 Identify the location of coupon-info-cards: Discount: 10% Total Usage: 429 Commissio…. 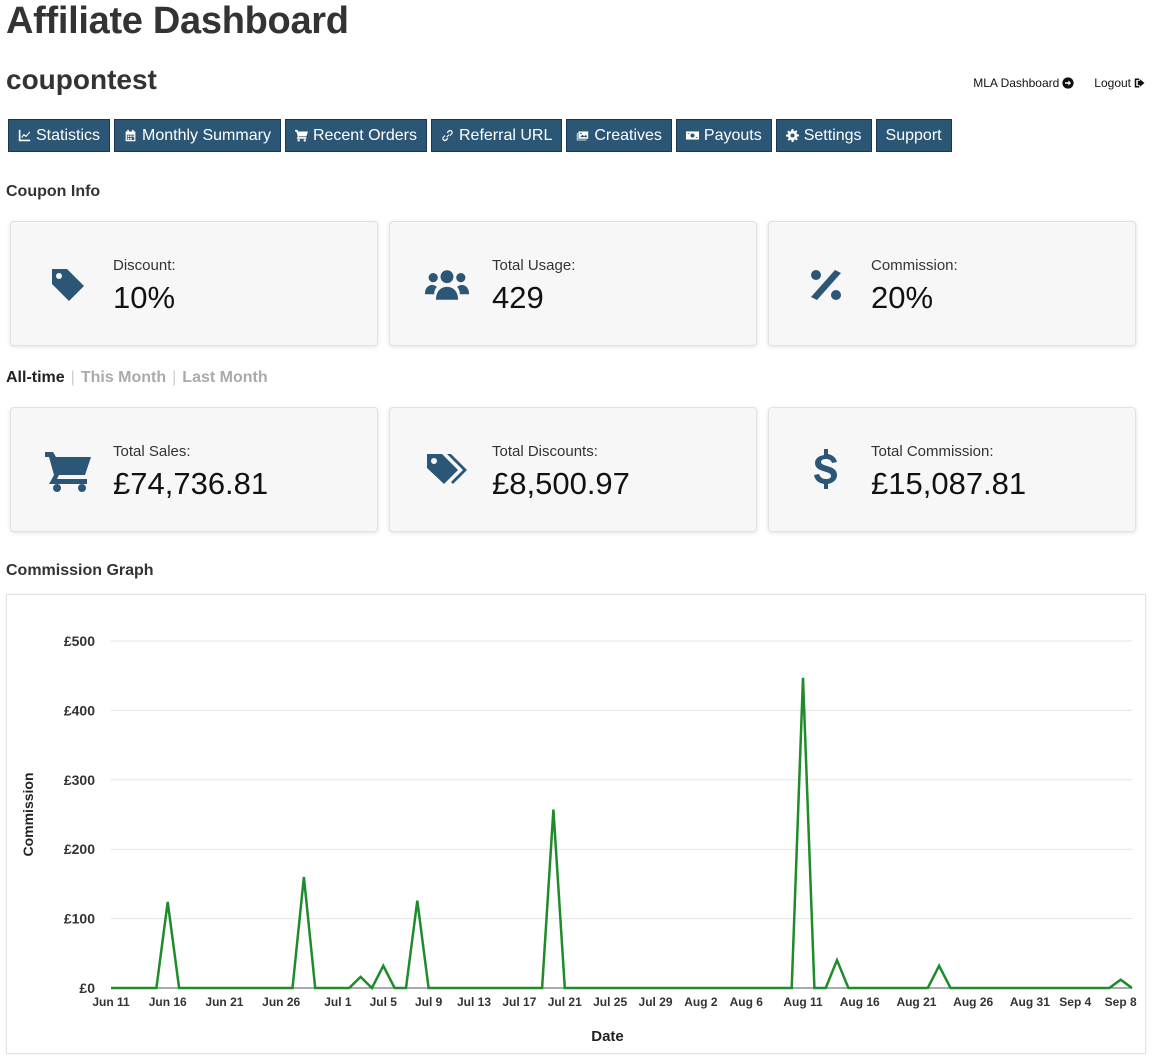
(573, 283).